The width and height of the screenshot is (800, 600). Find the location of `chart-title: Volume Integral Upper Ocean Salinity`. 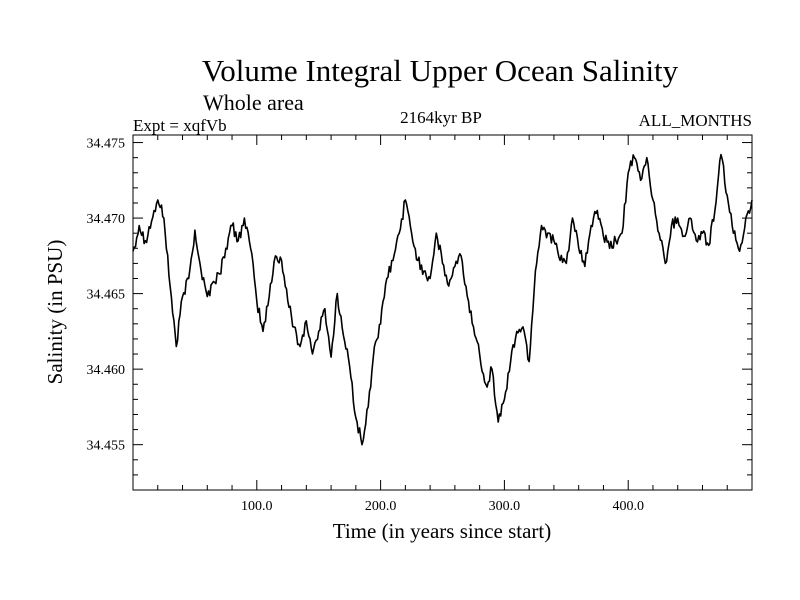

chart-title: Volume Integral Upper Ocean Salinity is located at coordinates (440, 70).